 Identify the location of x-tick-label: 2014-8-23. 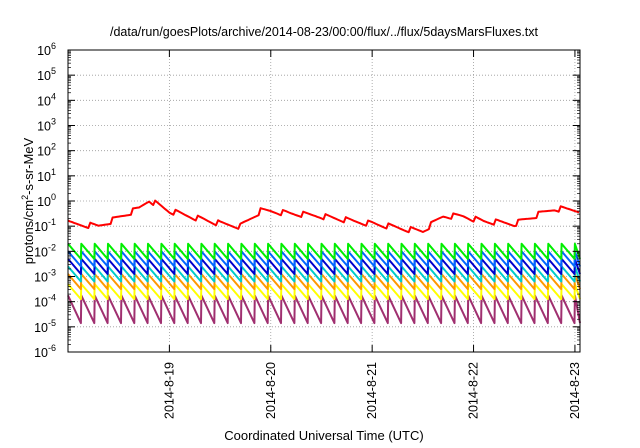
(575, 390).